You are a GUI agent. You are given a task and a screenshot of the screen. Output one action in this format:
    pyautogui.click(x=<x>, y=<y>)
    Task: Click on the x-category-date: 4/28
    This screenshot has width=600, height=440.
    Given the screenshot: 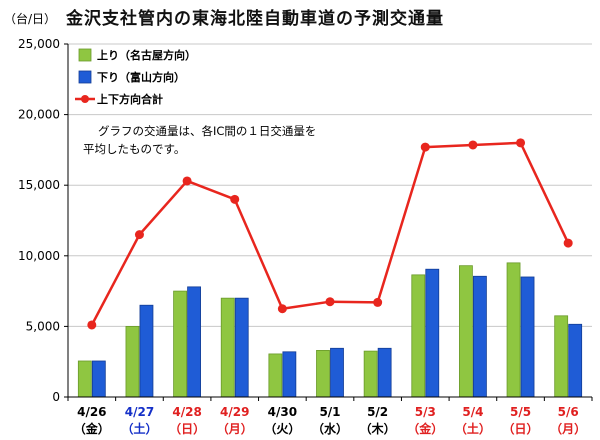 What is the action you would take?
    pyautogui.click(x=186, y=412)
    